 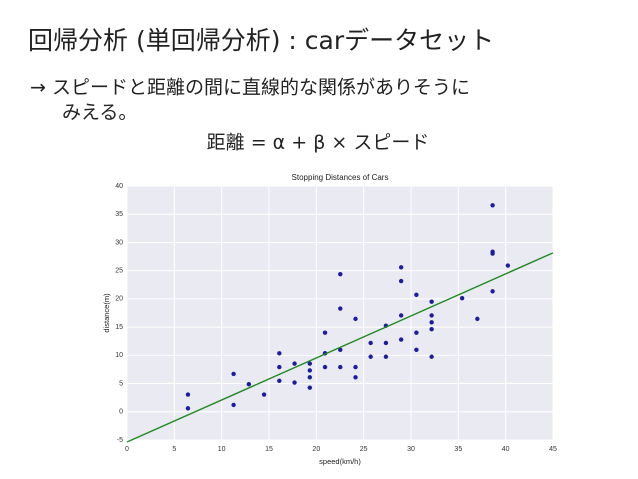 I want to click on y-tick-label: 10, so click(x=119, y=355).